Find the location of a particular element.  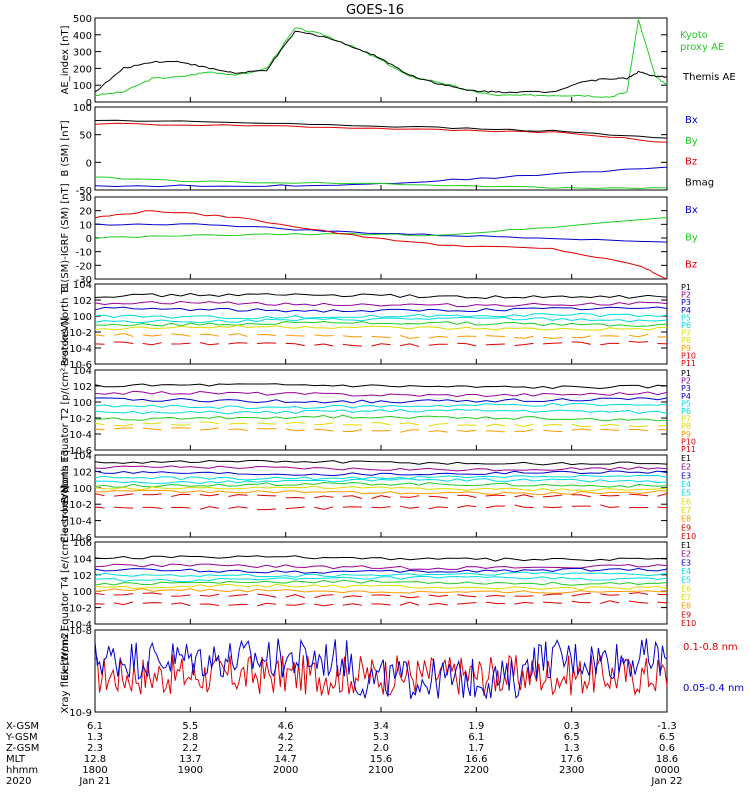

table-cell: -1.3 is located at coordinates (667, 726).